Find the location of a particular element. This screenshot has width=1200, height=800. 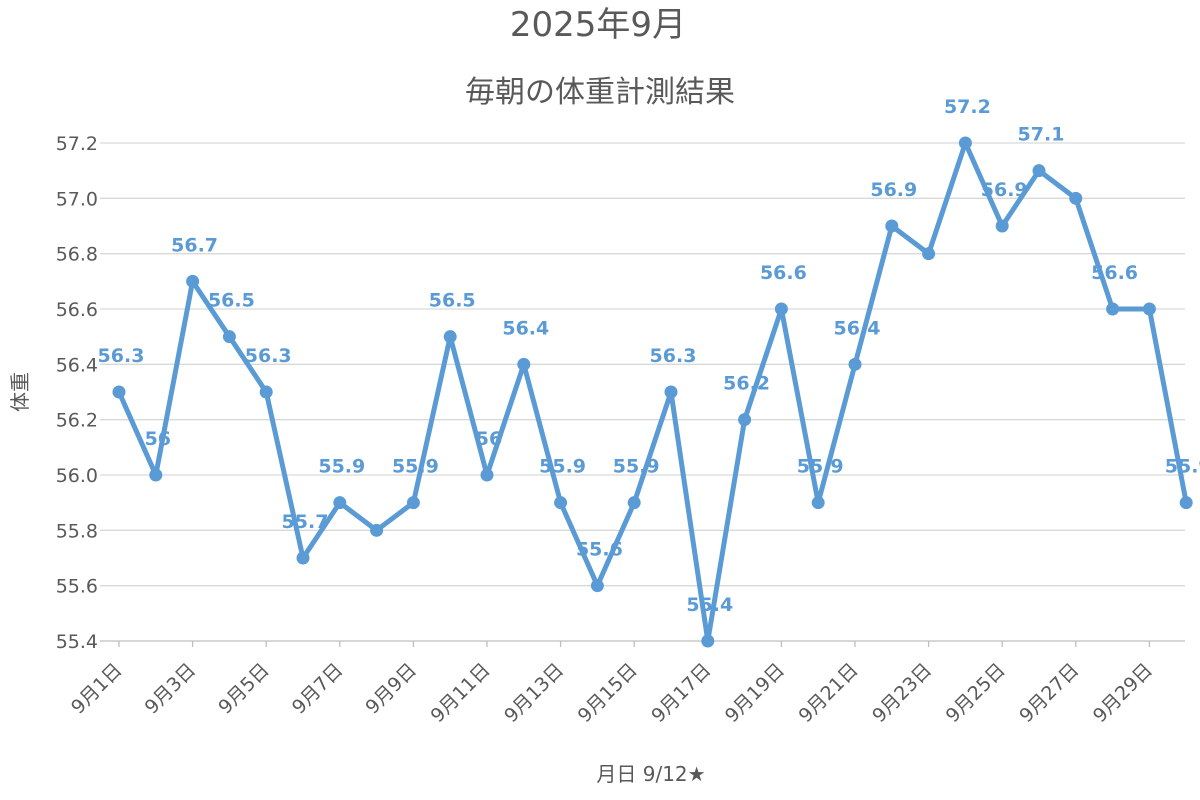

y-tick-label: 57.0 is located at coordinates (77, 199).